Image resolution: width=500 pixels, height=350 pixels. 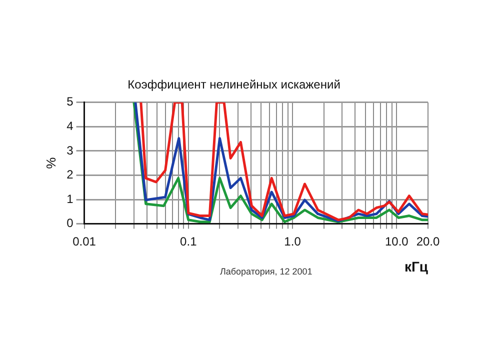 I want to click on x-tick-label: 20.0, so click(x=428, y=241).